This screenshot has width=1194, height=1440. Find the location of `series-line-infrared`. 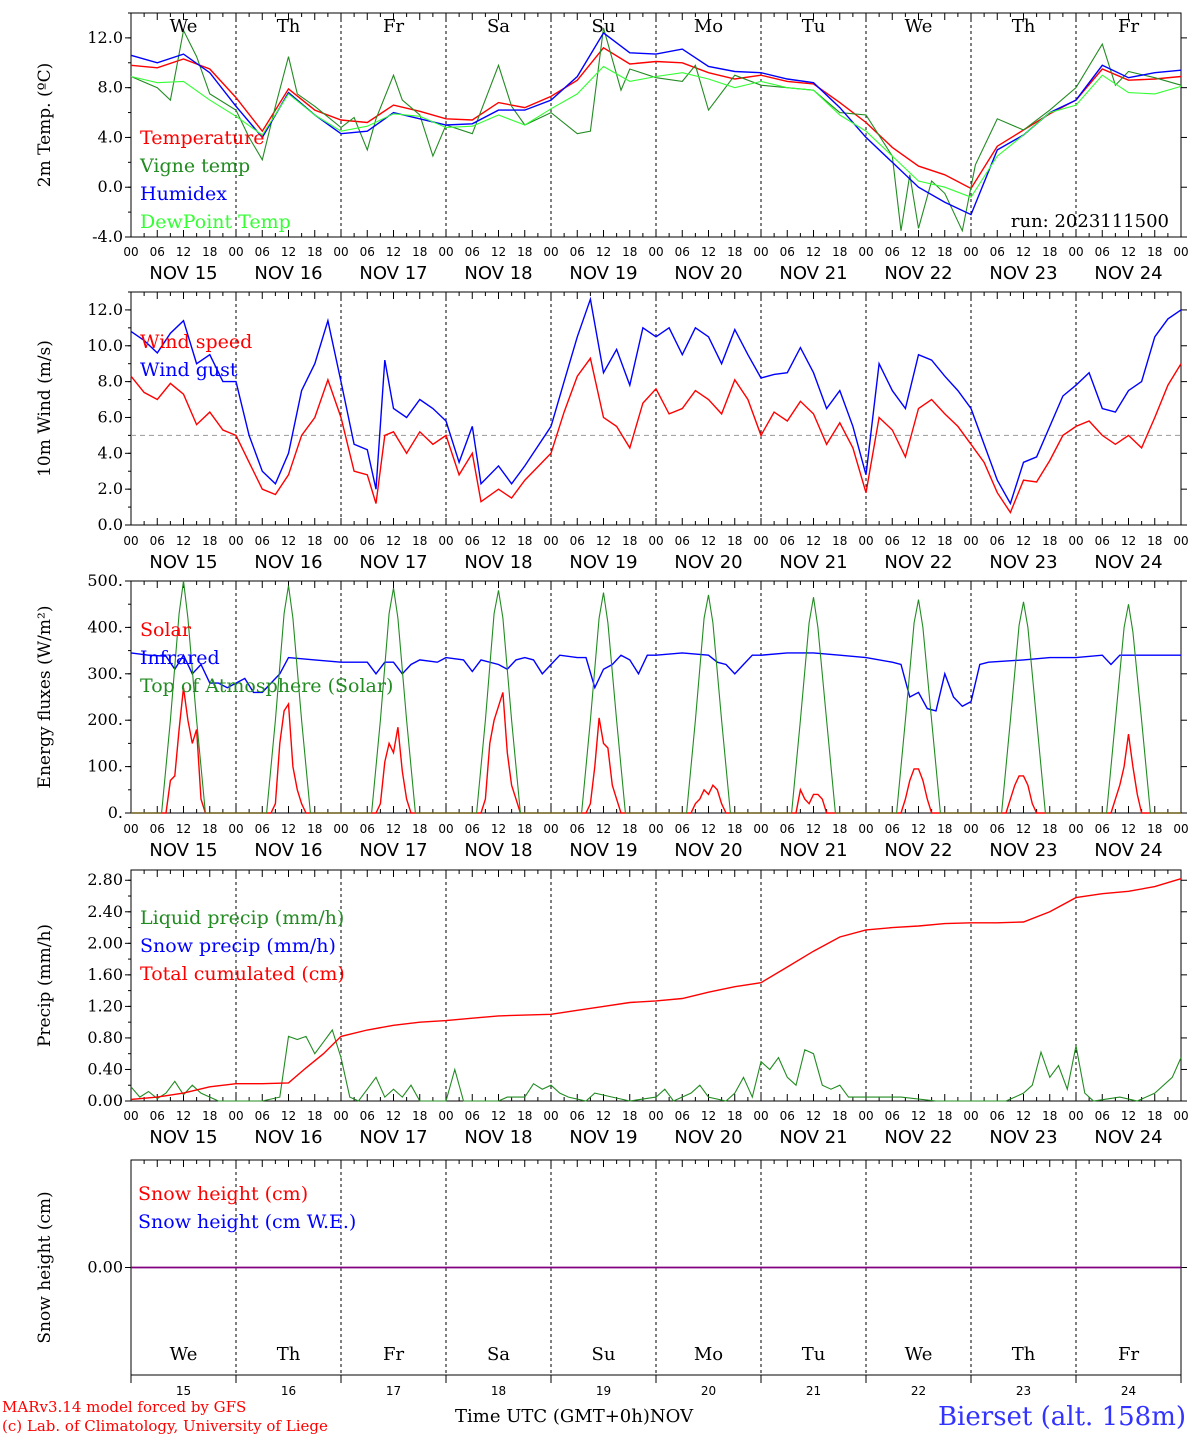

series-line-infrared is located at coordinates (655, 682).